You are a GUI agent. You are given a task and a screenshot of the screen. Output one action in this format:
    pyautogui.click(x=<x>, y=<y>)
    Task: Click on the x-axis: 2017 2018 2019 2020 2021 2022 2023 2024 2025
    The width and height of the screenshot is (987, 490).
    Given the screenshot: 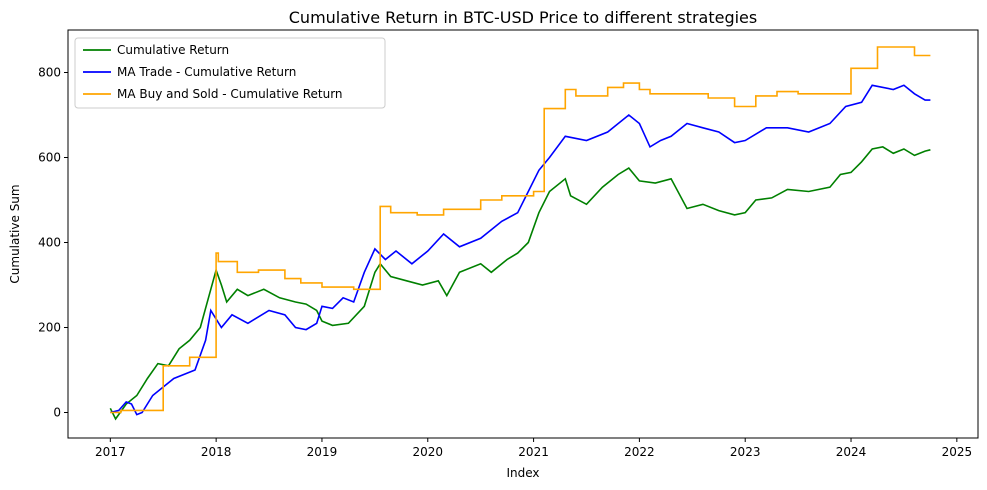 What is the action you would take?
    pyautogui.click(x=533, y=448)
    